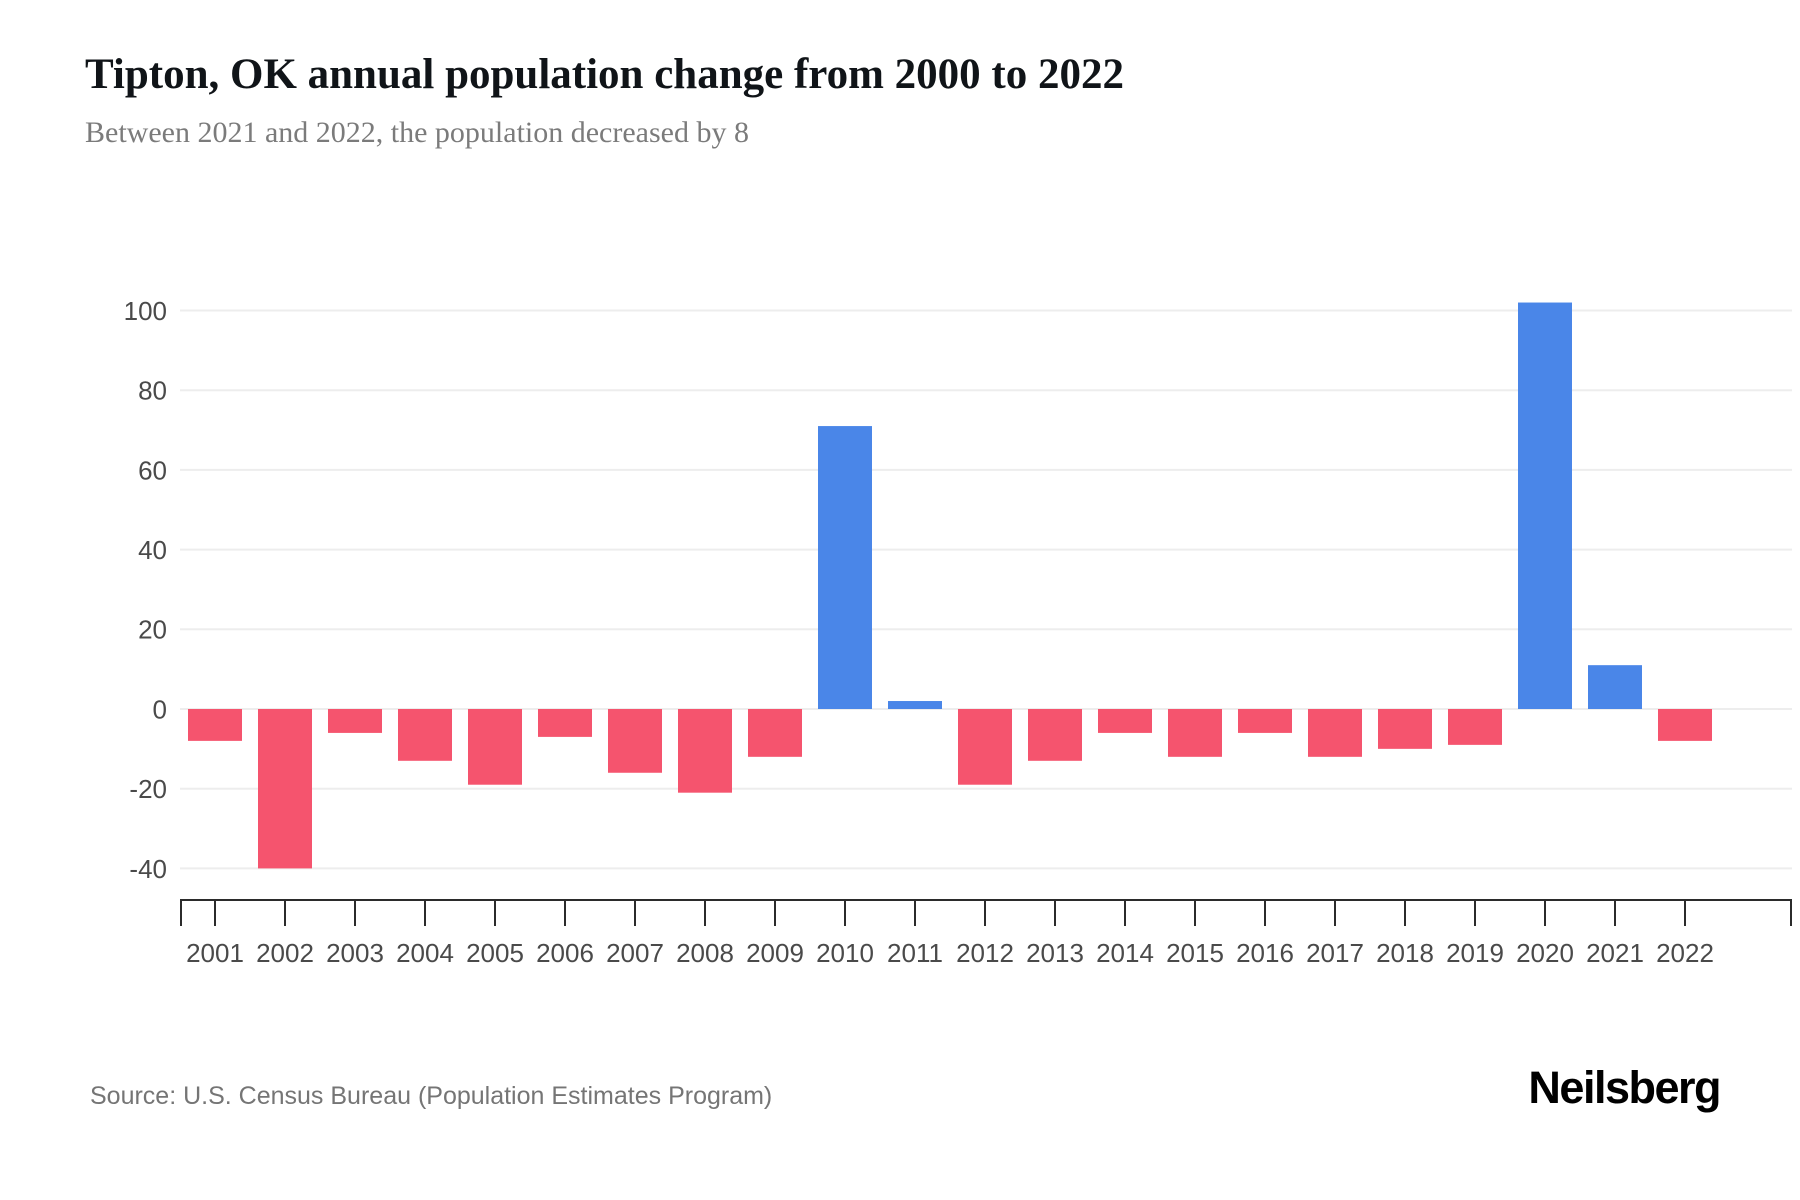 Image resolution: width=1800 pixels, height=1200 pixels. I want to click on y-axis-label--40: -40, so click(148, 869).